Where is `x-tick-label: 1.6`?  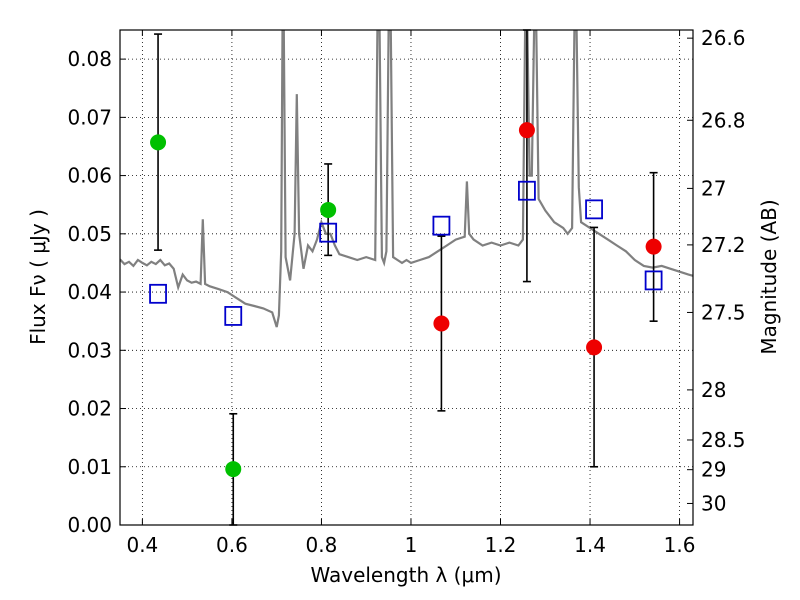 x-tick-label: 1.6 is located at coordinates (680, 545).